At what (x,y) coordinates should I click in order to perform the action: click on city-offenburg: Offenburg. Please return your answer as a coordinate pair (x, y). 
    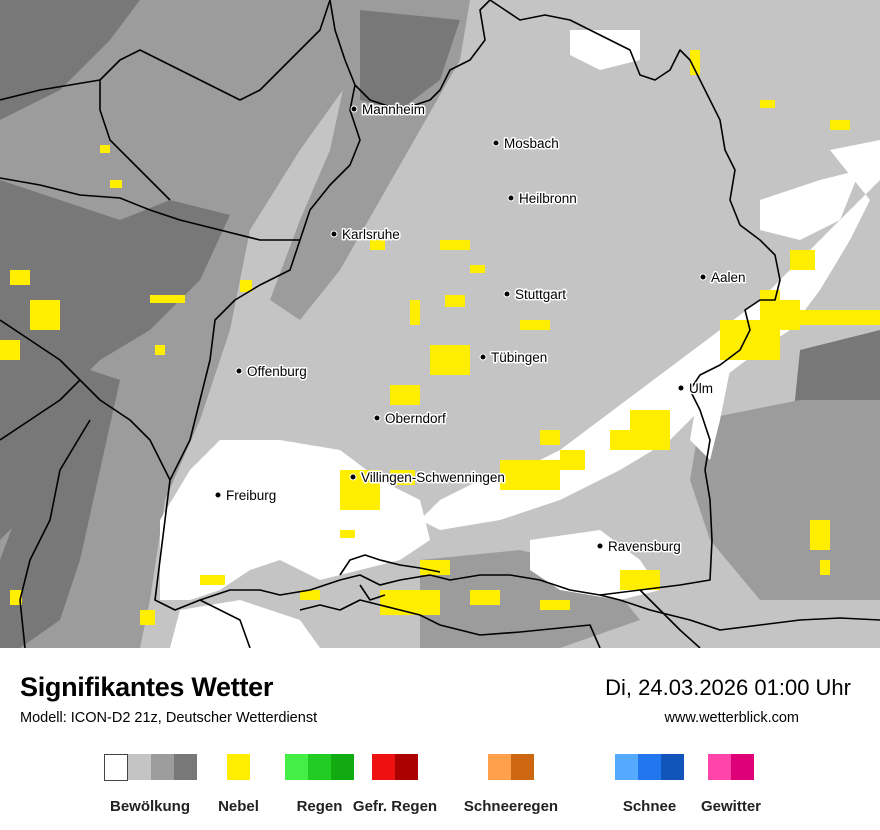
    Looking at the image, I should click on (271, 372).